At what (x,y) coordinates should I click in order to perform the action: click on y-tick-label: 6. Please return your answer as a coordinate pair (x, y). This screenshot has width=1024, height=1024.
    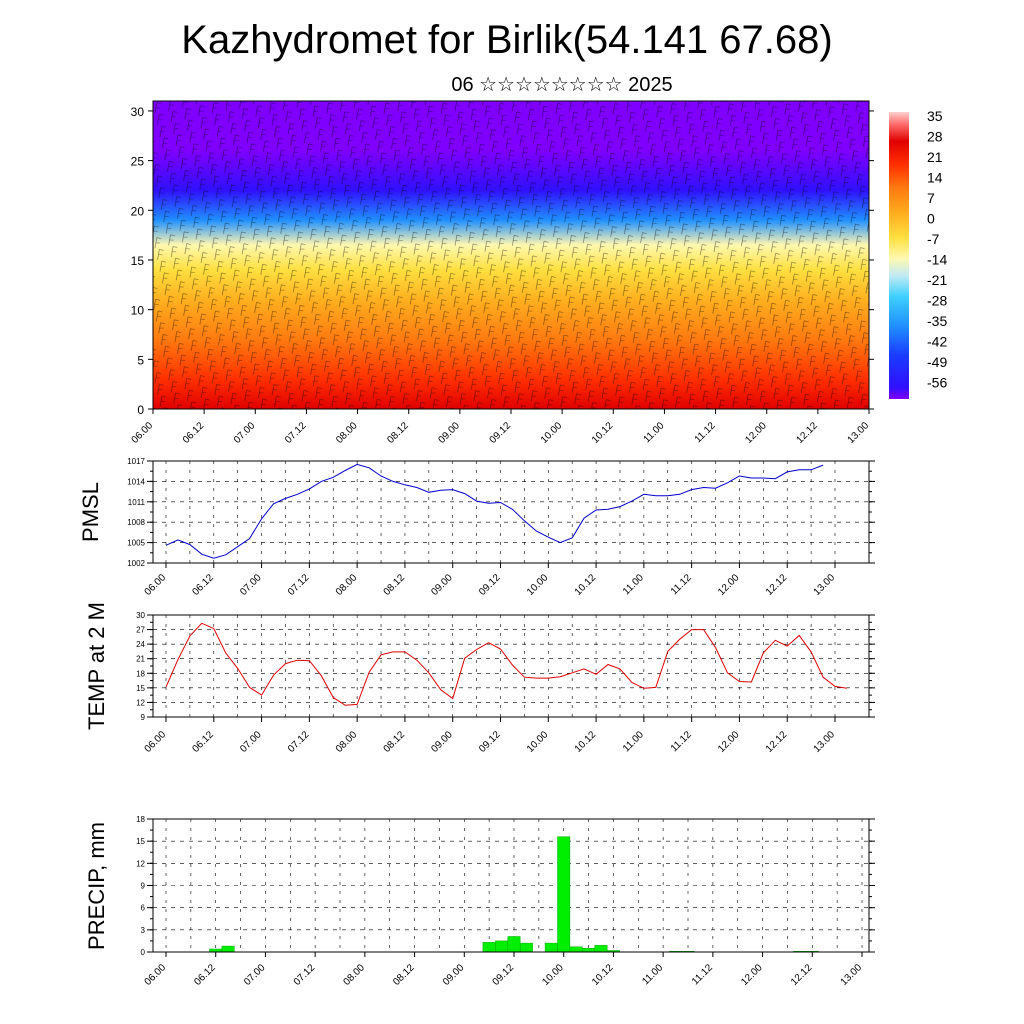
    Looking at the image, I should click on (143, 908).